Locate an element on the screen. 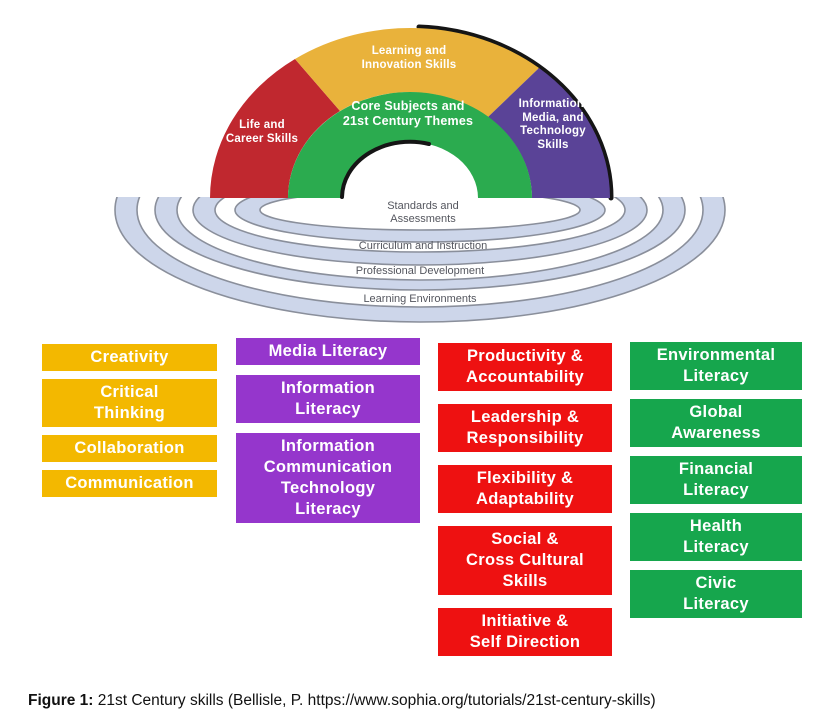 This screenshot has height=727, width=829. arch-shadow-outline is located at coordinates (515, 112).